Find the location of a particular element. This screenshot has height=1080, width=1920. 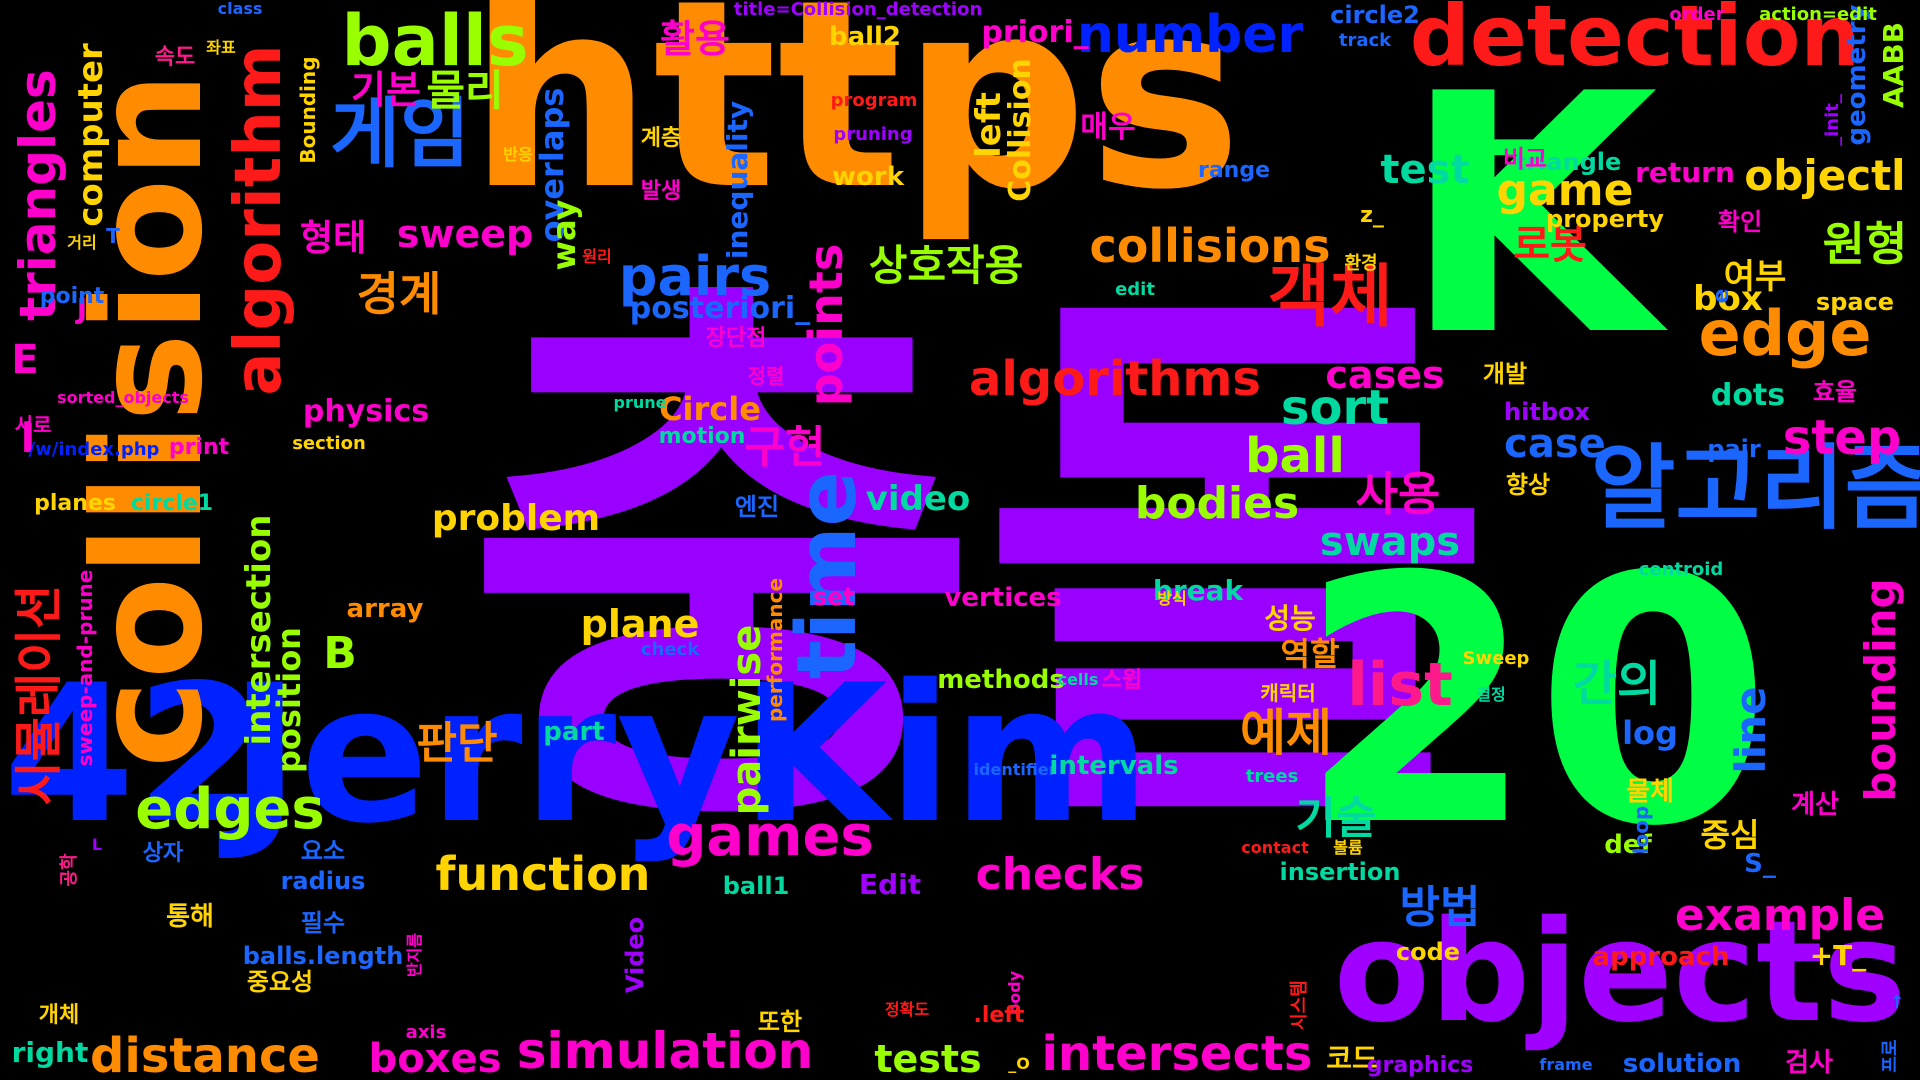

word-sorted-objects: sorted_objects is located at coordinates (123, 397).